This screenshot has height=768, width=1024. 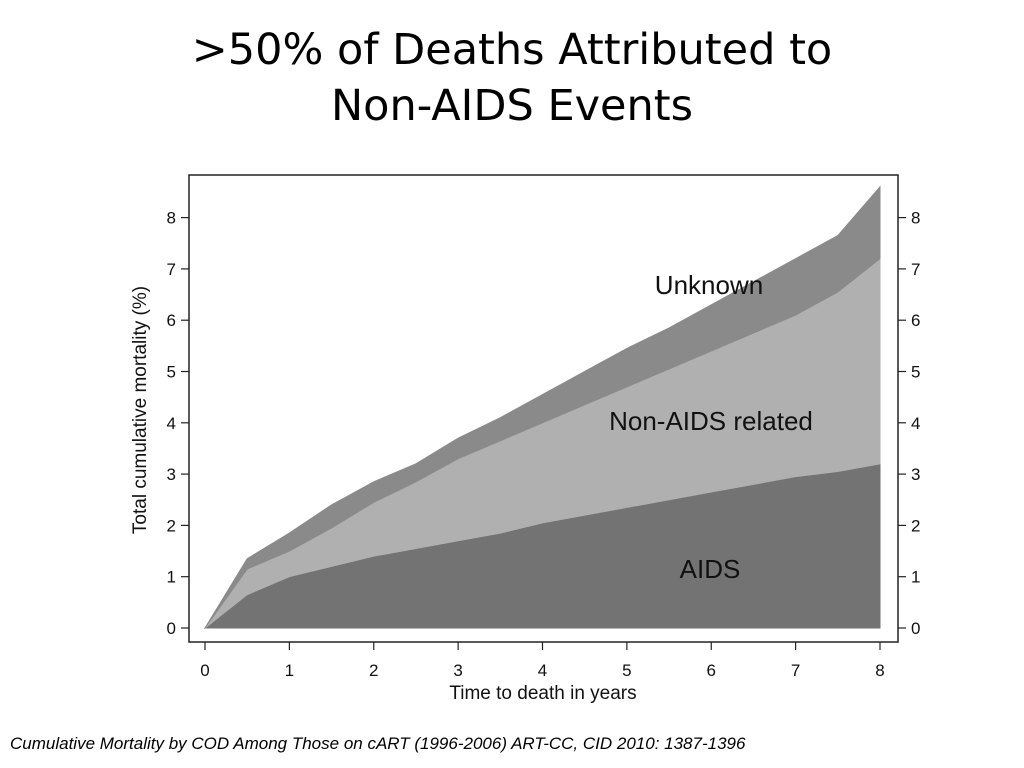 I want to click on series-labels: AIDS Non-AIDS related Unknown, so click(x=711, y=427).